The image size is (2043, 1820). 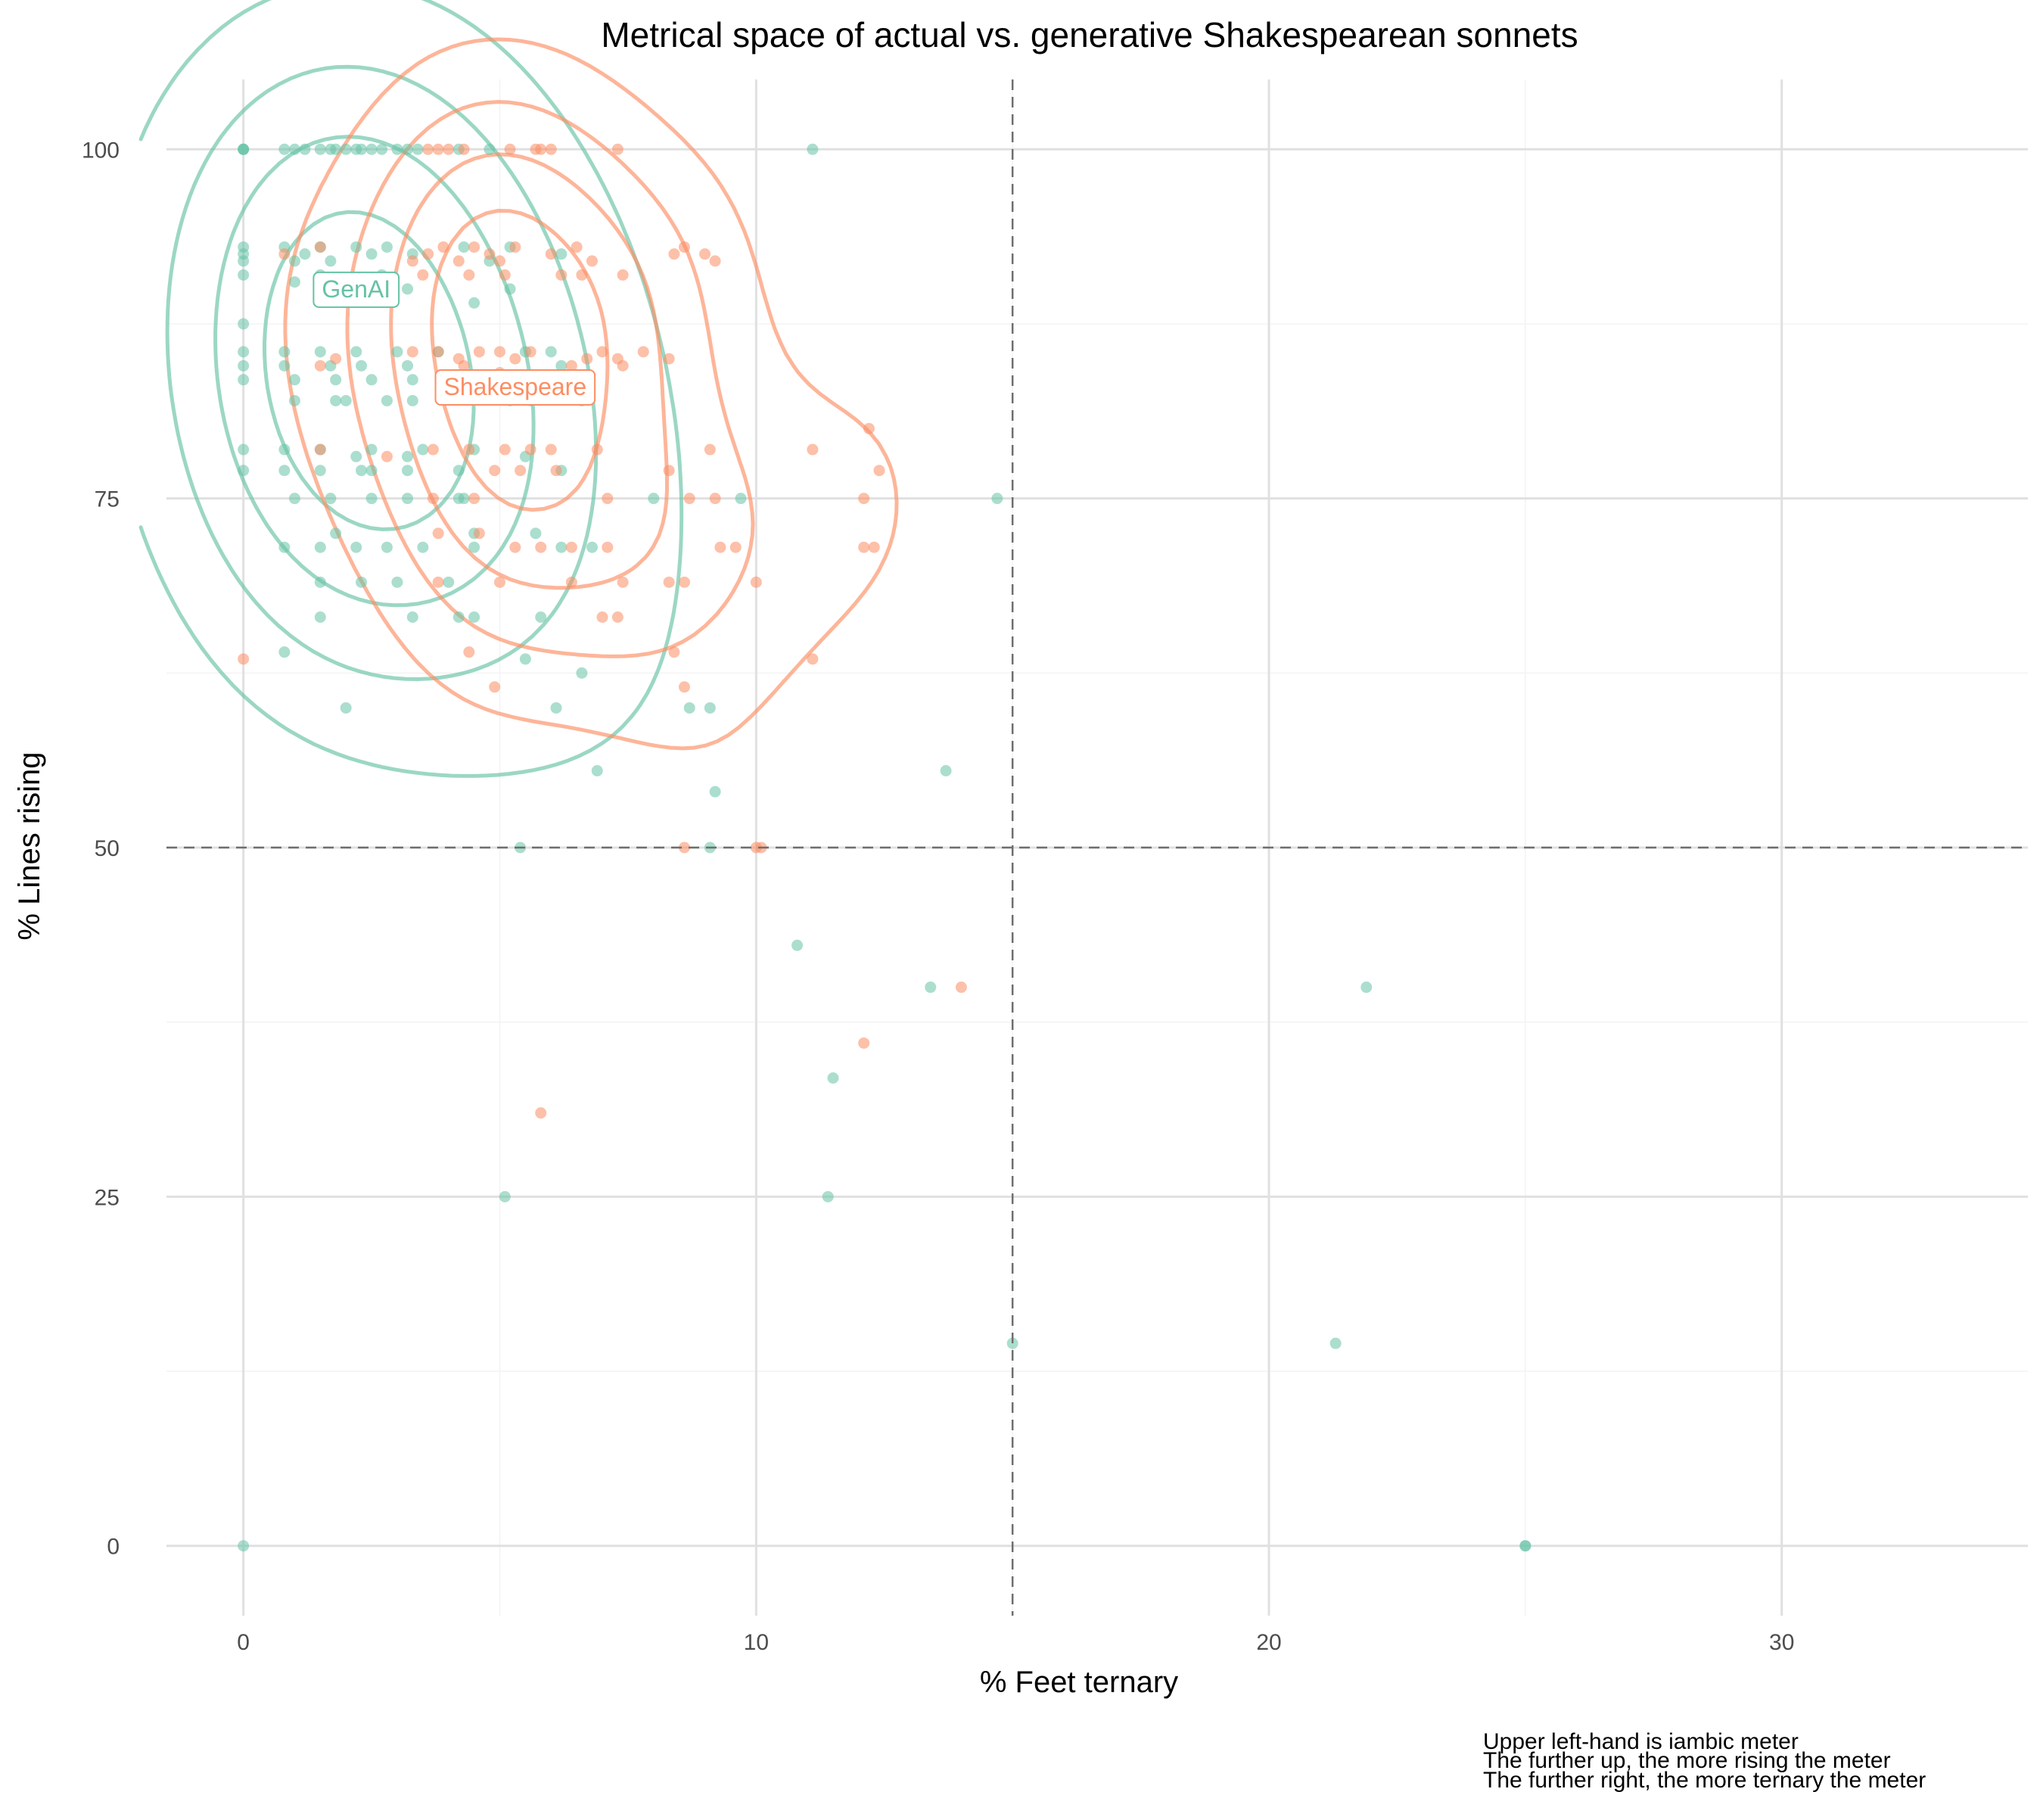 What do you see at coordinates (107, 849) in the screenshot?
I see `y-tick-label: 50` at bounding box center [107, 849].